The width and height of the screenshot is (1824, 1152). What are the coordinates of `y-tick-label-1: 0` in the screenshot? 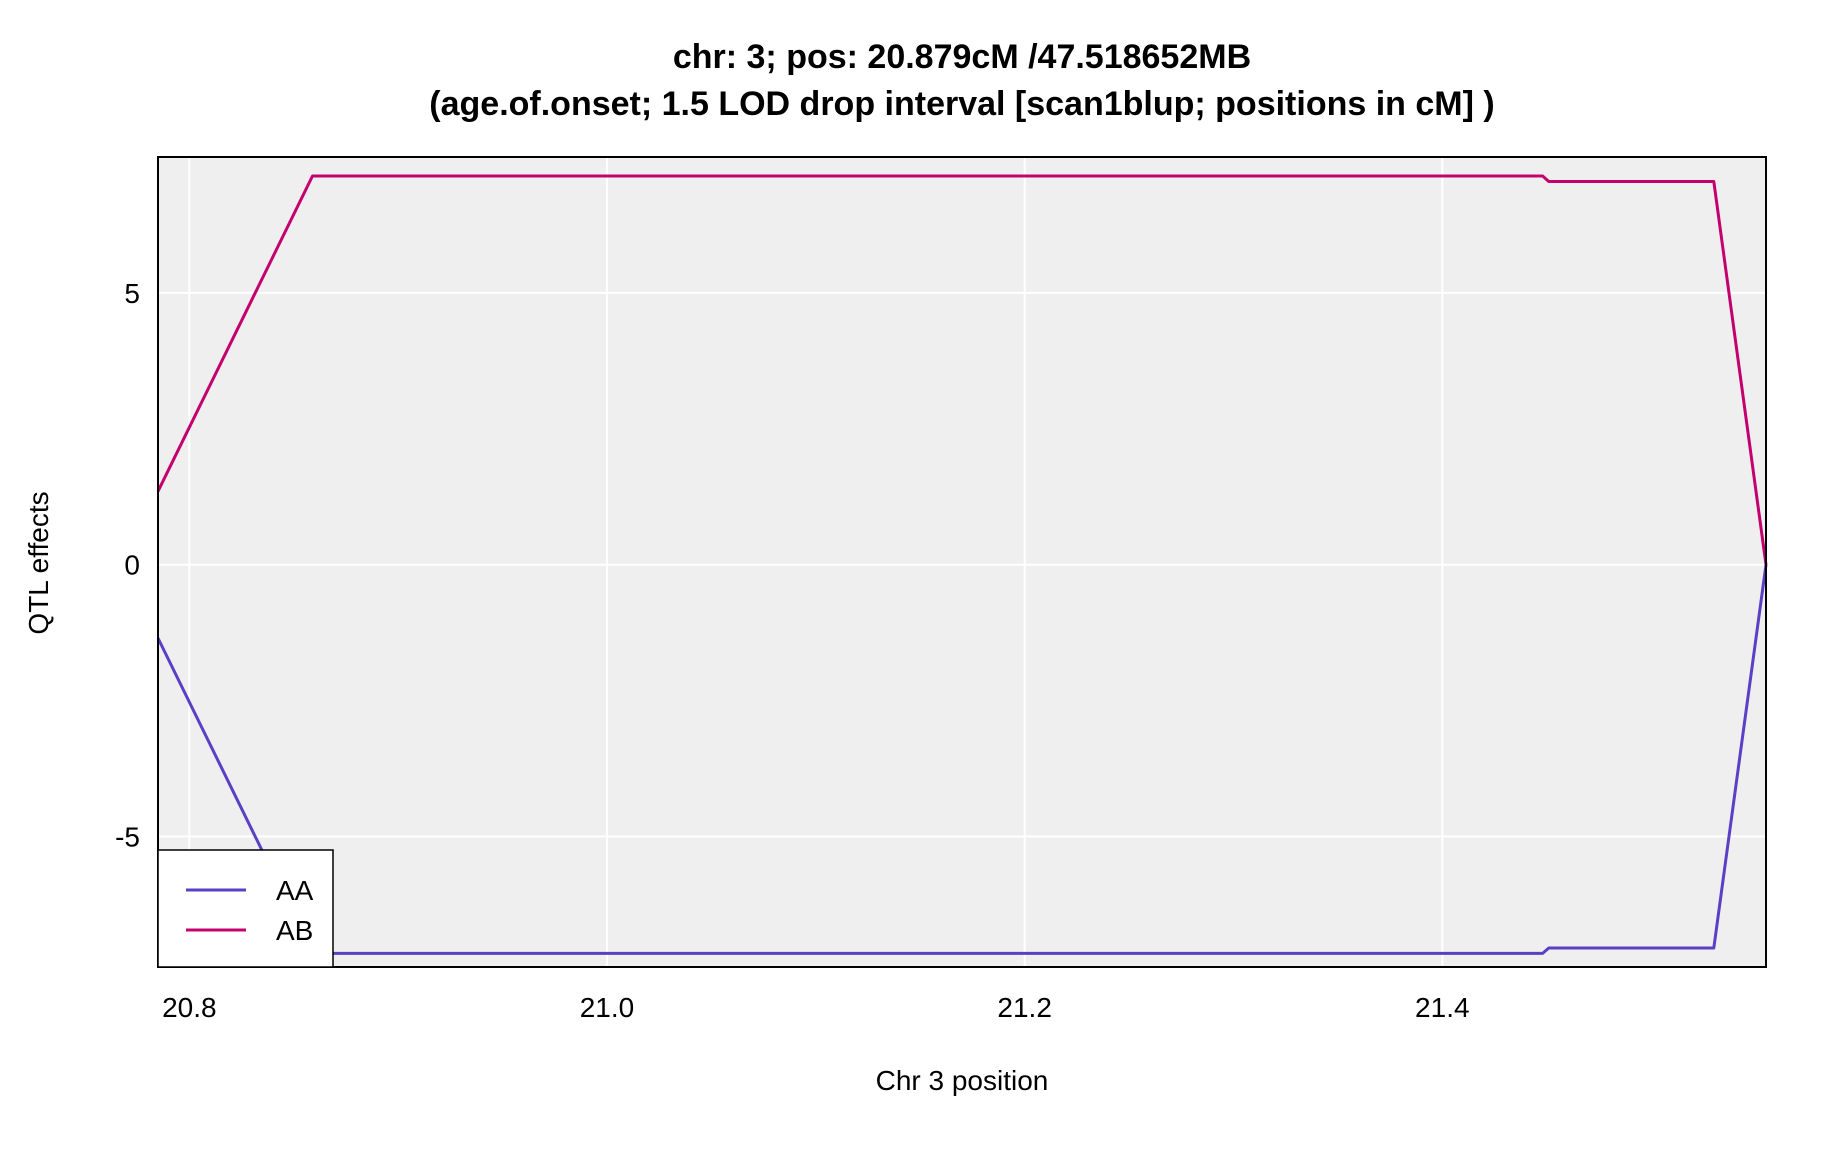 It's located at (132, 565).